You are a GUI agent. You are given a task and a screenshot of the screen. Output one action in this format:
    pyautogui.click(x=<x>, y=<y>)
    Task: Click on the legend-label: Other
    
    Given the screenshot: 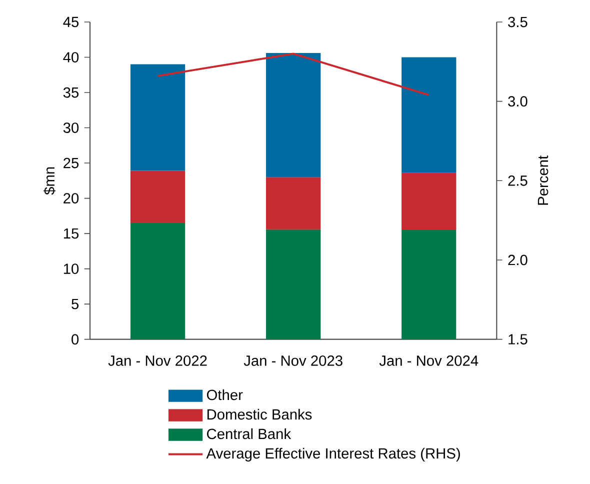 What is the action you would take?
    pyautogui.click(x=224, y=394)
    